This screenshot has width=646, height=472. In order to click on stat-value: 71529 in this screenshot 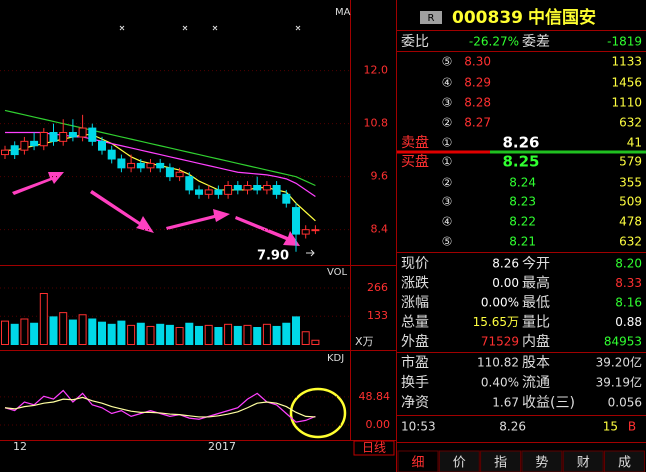, I will do `click(500, 342)`.